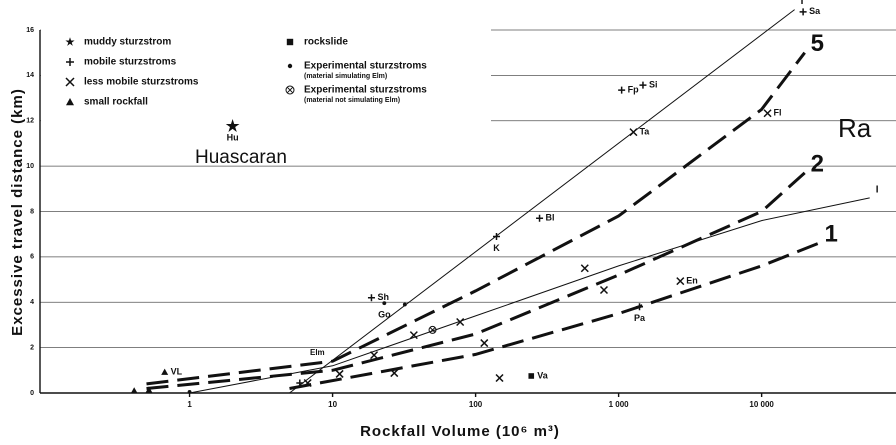 This screenshot has height=445, width=896. I want to click on point-label: En, so click(692, 281).